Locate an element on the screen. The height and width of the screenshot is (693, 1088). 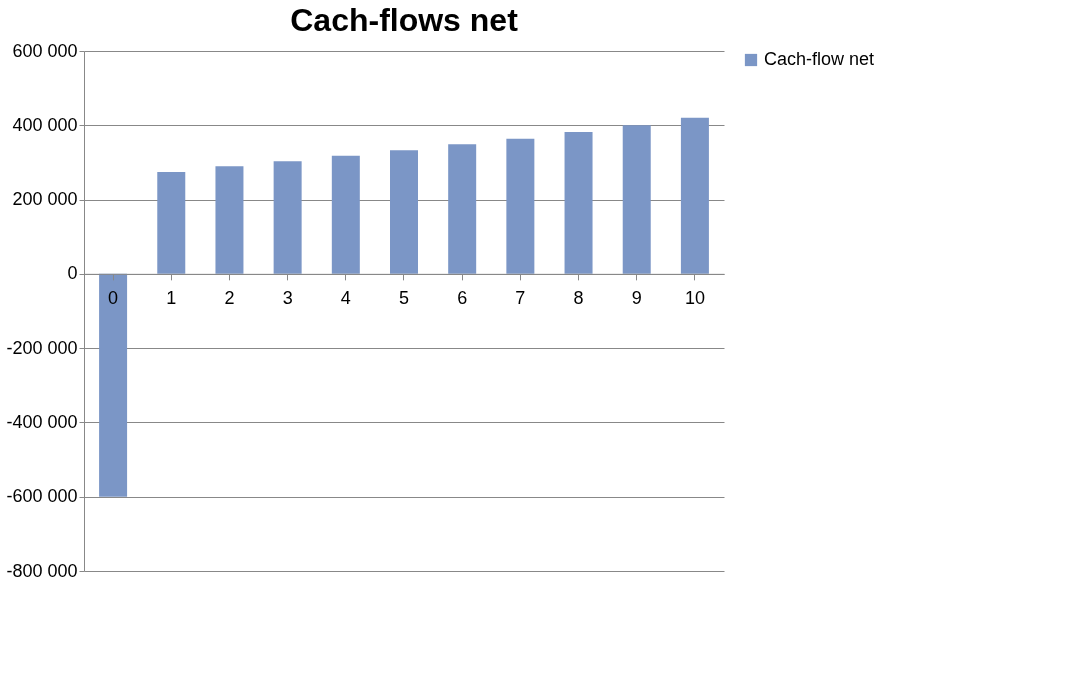
legend-label: Cach-flow net is located at coordinates (819, 59).